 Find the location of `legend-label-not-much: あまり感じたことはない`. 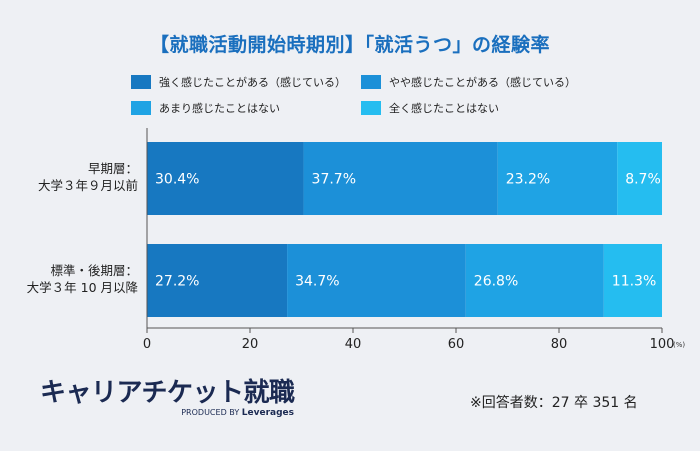

legend-label-not-much: あまり感じたことはない is located at coordinates (219, 108).